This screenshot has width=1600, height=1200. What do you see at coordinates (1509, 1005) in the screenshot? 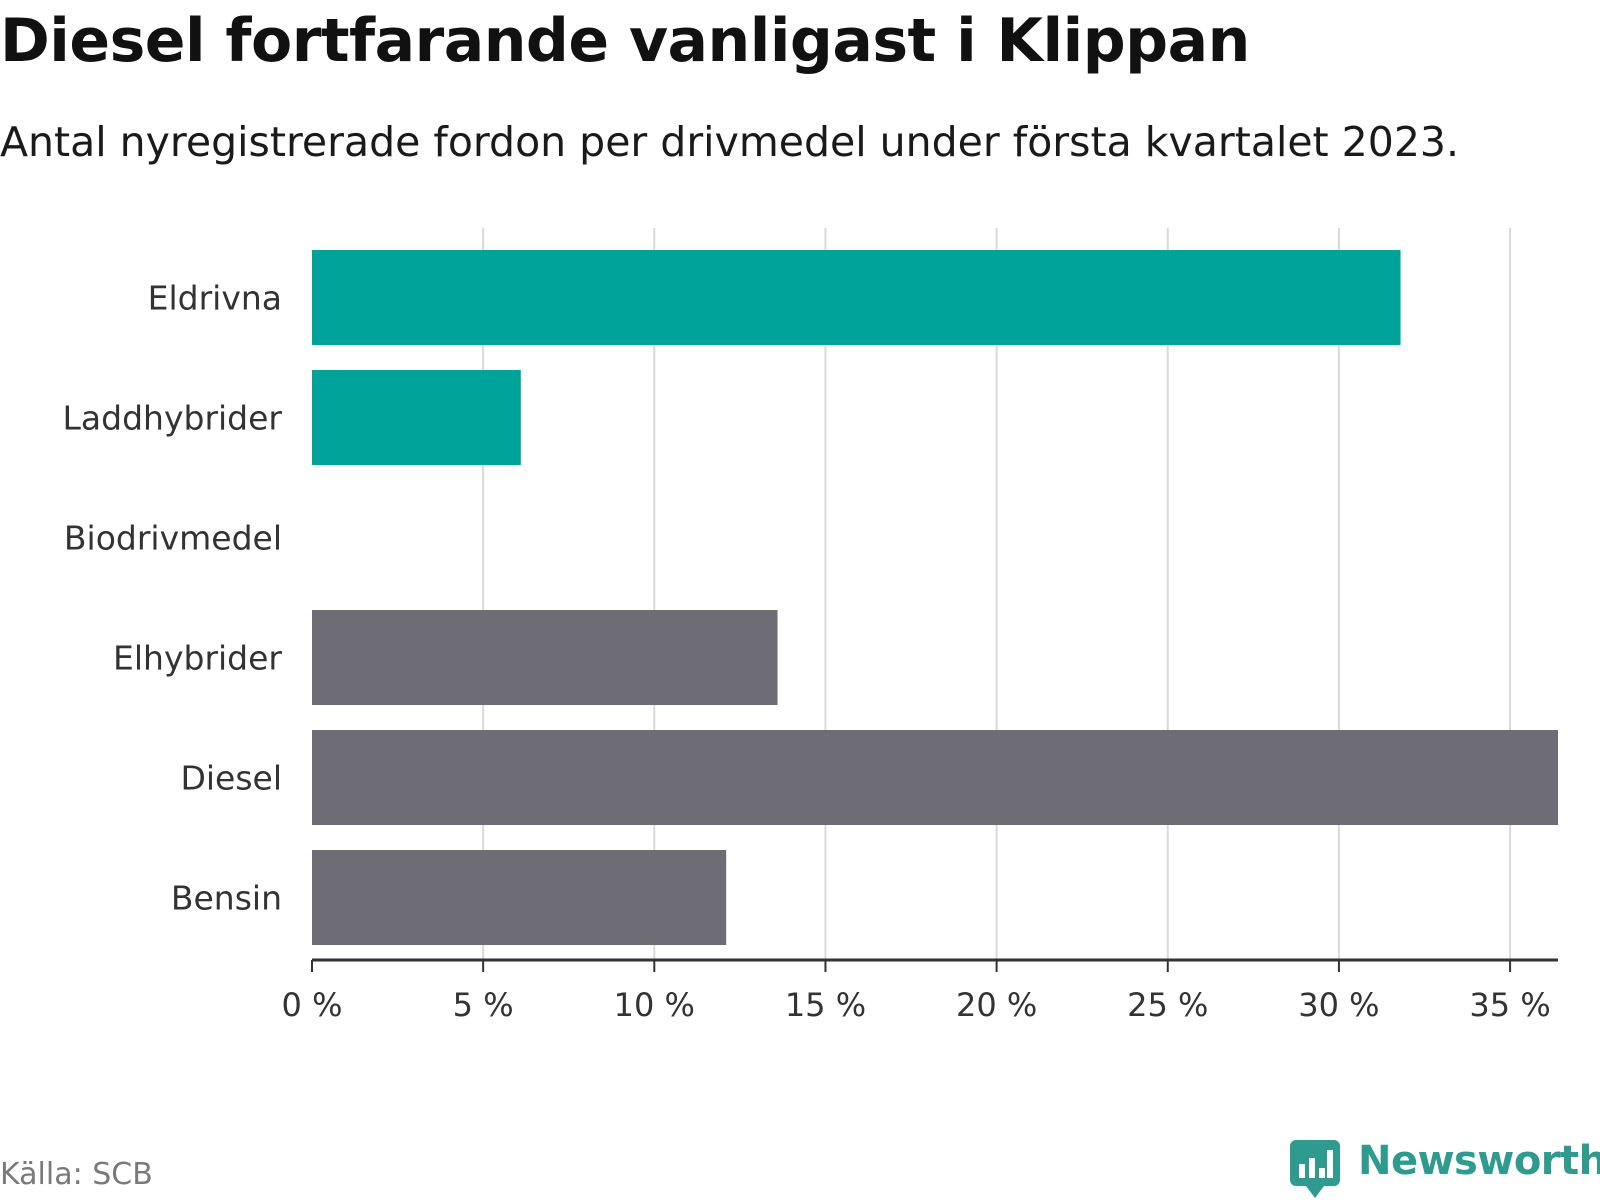
I see `x-tick-label: 35 %` at bounding box center [1509, 1005].